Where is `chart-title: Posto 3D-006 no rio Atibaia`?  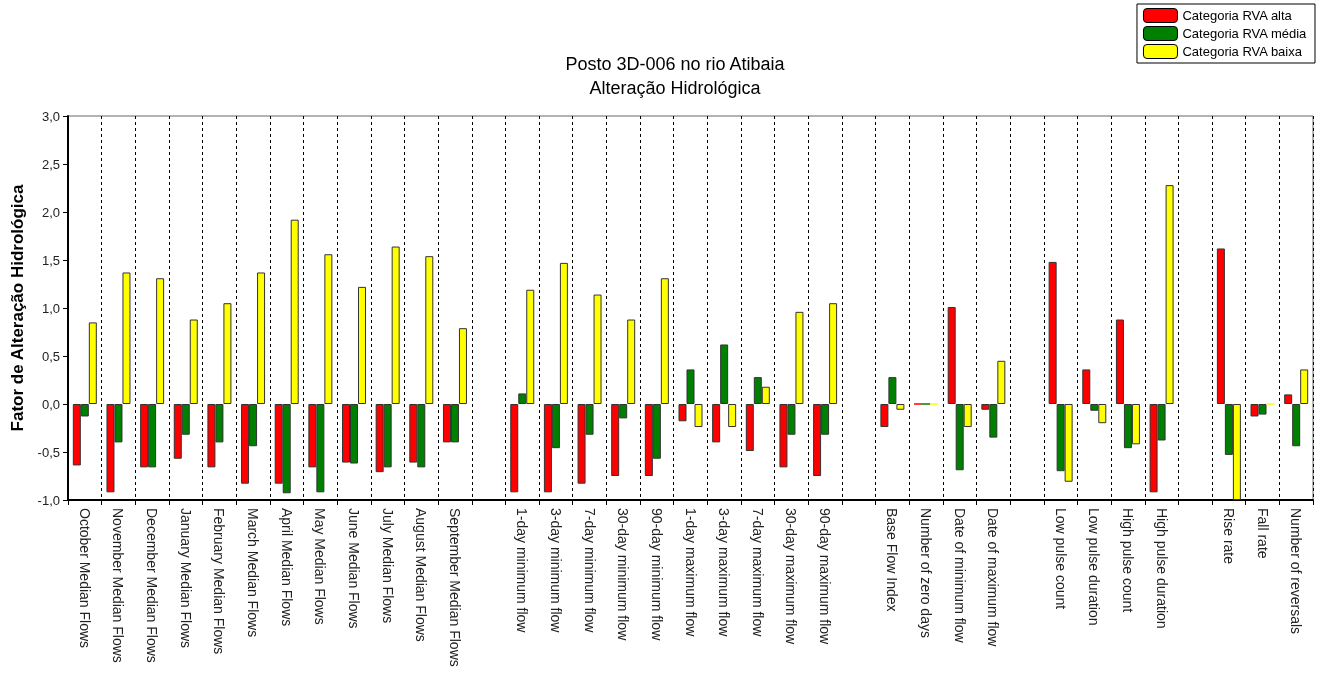 chart-title: Posto 3D-006 no rio Atibaia is located at coordinates (675, 64).